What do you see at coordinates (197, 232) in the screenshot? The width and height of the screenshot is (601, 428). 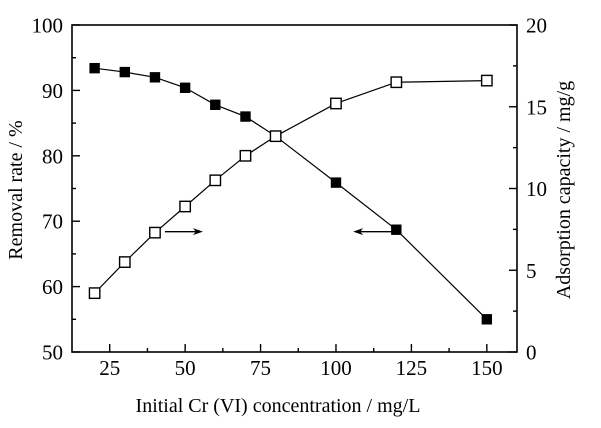 I see `capacity-axis-arrow-head` at bounding box center [197, 232].